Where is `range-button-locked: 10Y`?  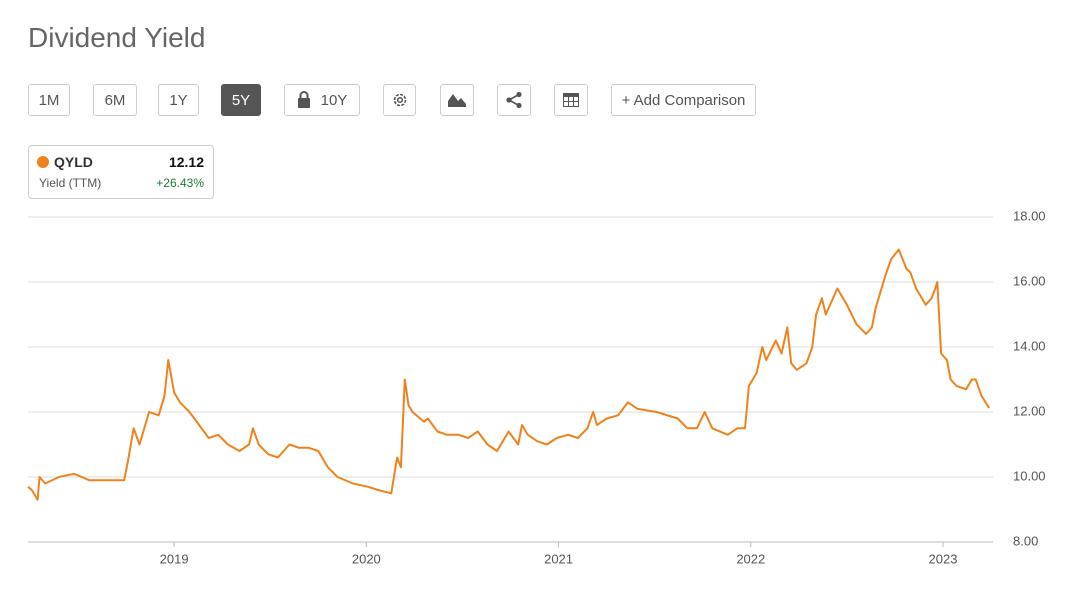
range-button-locked: 10Y is located at coordinates (322, 100).